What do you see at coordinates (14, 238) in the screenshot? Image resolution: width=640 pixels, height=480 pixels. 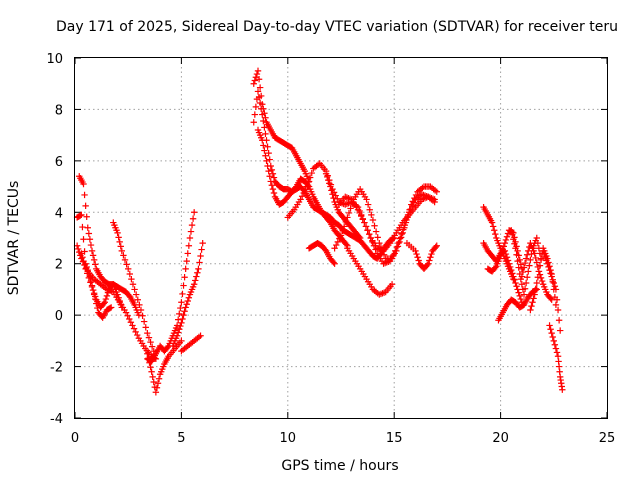 I see `y-axis-label: SDTVAR / TECUs` at bounding box center [14, 238].